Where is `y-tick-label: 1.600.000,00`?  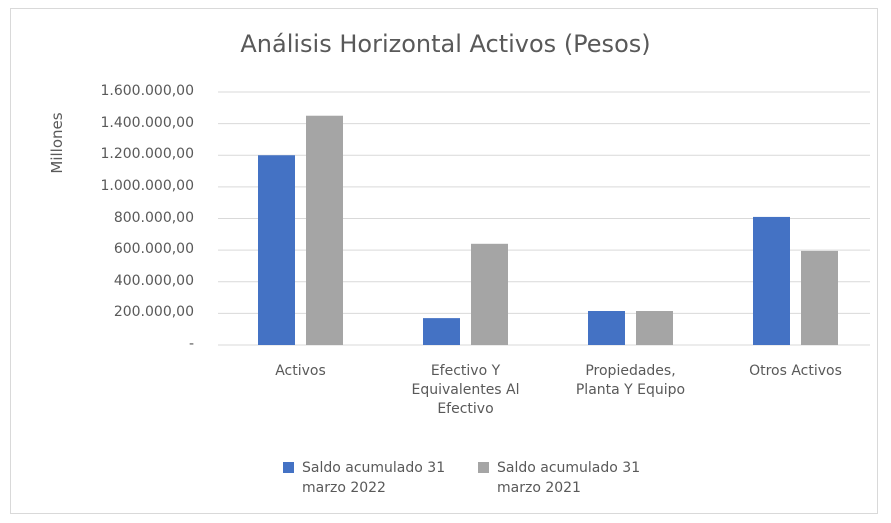
y-tick-label: 1.600.000,00 is located at coordinates (147, 91).